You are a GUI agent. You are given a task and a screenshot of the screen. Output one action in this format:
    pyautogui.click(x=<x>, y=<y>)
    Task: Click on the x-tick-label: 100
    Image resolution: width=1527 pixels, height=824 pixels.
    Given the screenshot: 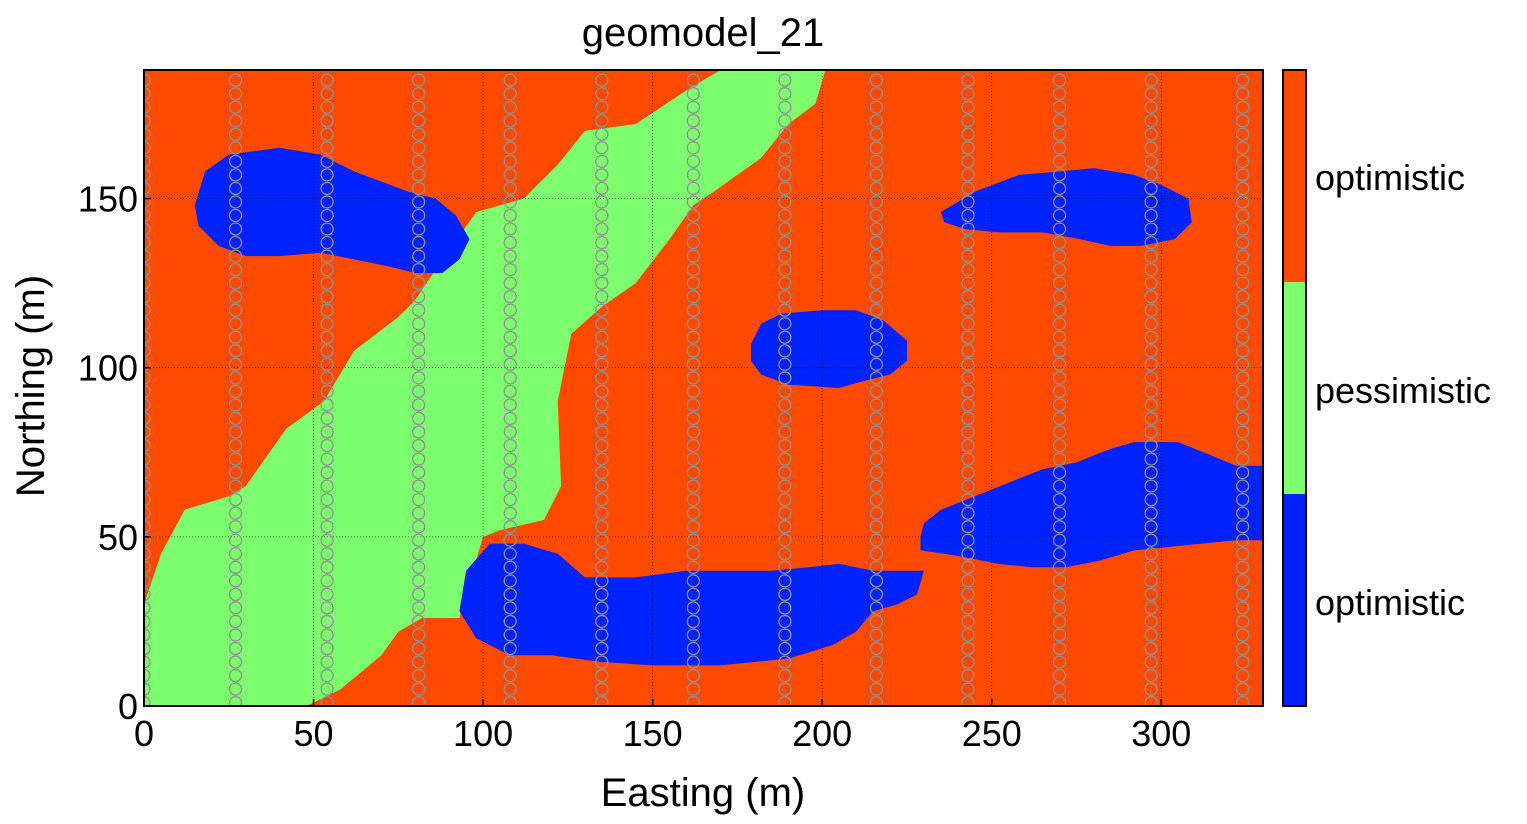 What is the action you would take?
    pyautogui.click(x=483, y=733)
    